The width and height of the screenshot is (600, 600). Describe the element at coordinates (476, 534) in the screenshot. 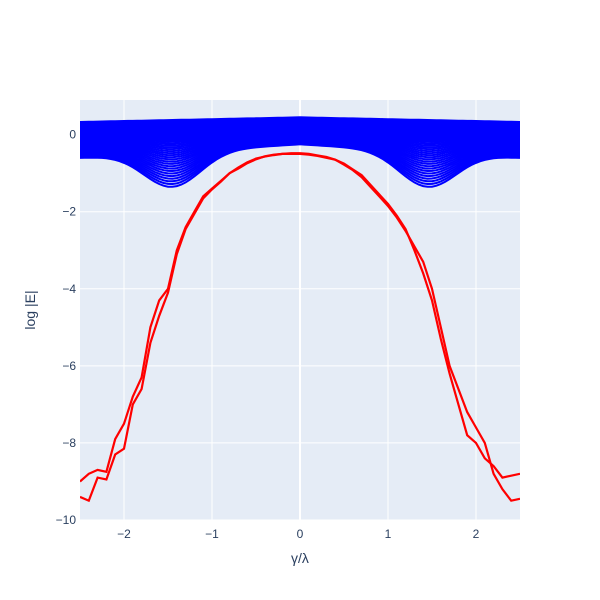

I see `x-tick-label: 2` at that location.